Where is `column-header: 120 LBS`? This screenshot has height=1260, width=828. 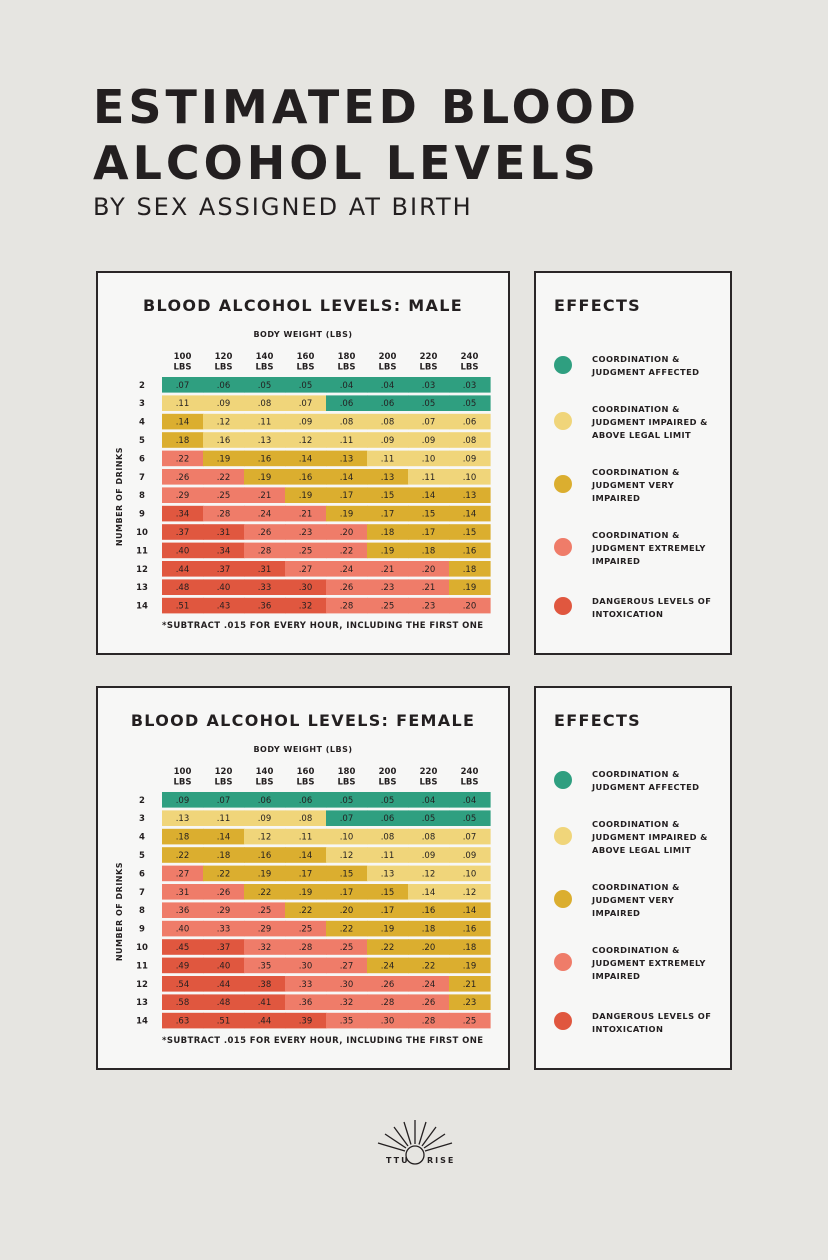 column-header: 120 LBS is located at coordinates (223, 362).